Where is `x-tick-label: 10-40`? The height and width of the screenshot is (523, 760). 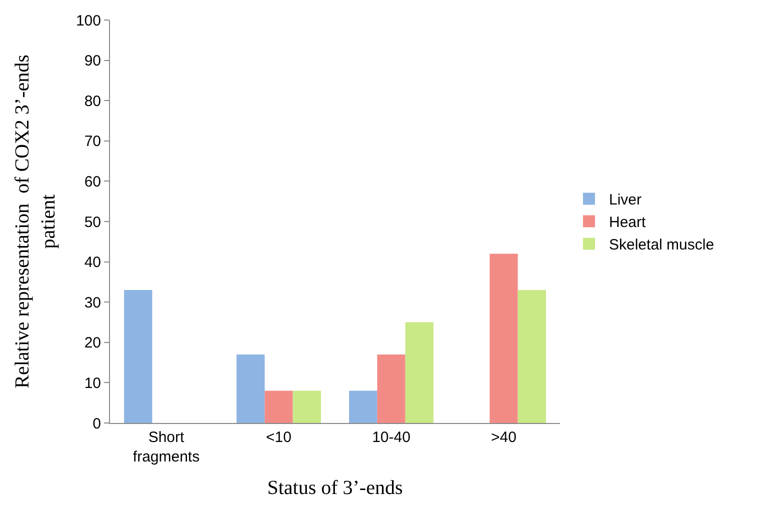
x-tick-label: 10-40 is located at coordinates (391, 437).